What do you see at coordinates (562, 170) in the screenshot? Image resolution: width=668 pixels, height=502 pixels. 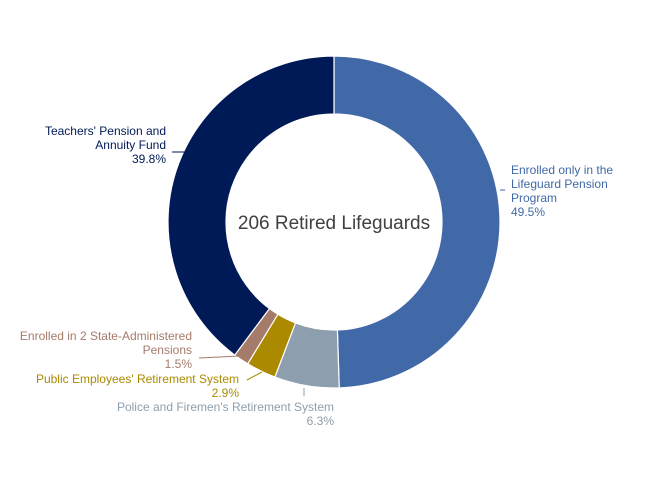 I see `slice-name-line: Enrolled only in the` at bounding box center [562, 170].